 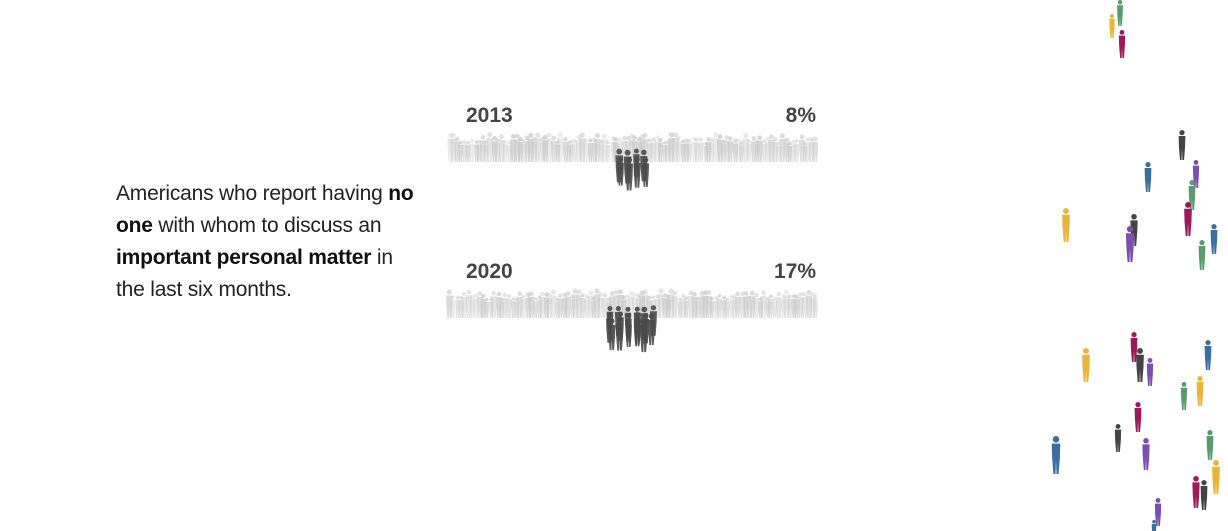 I want to click on percent-label-2013: 8%, so click(x=800, y=115).